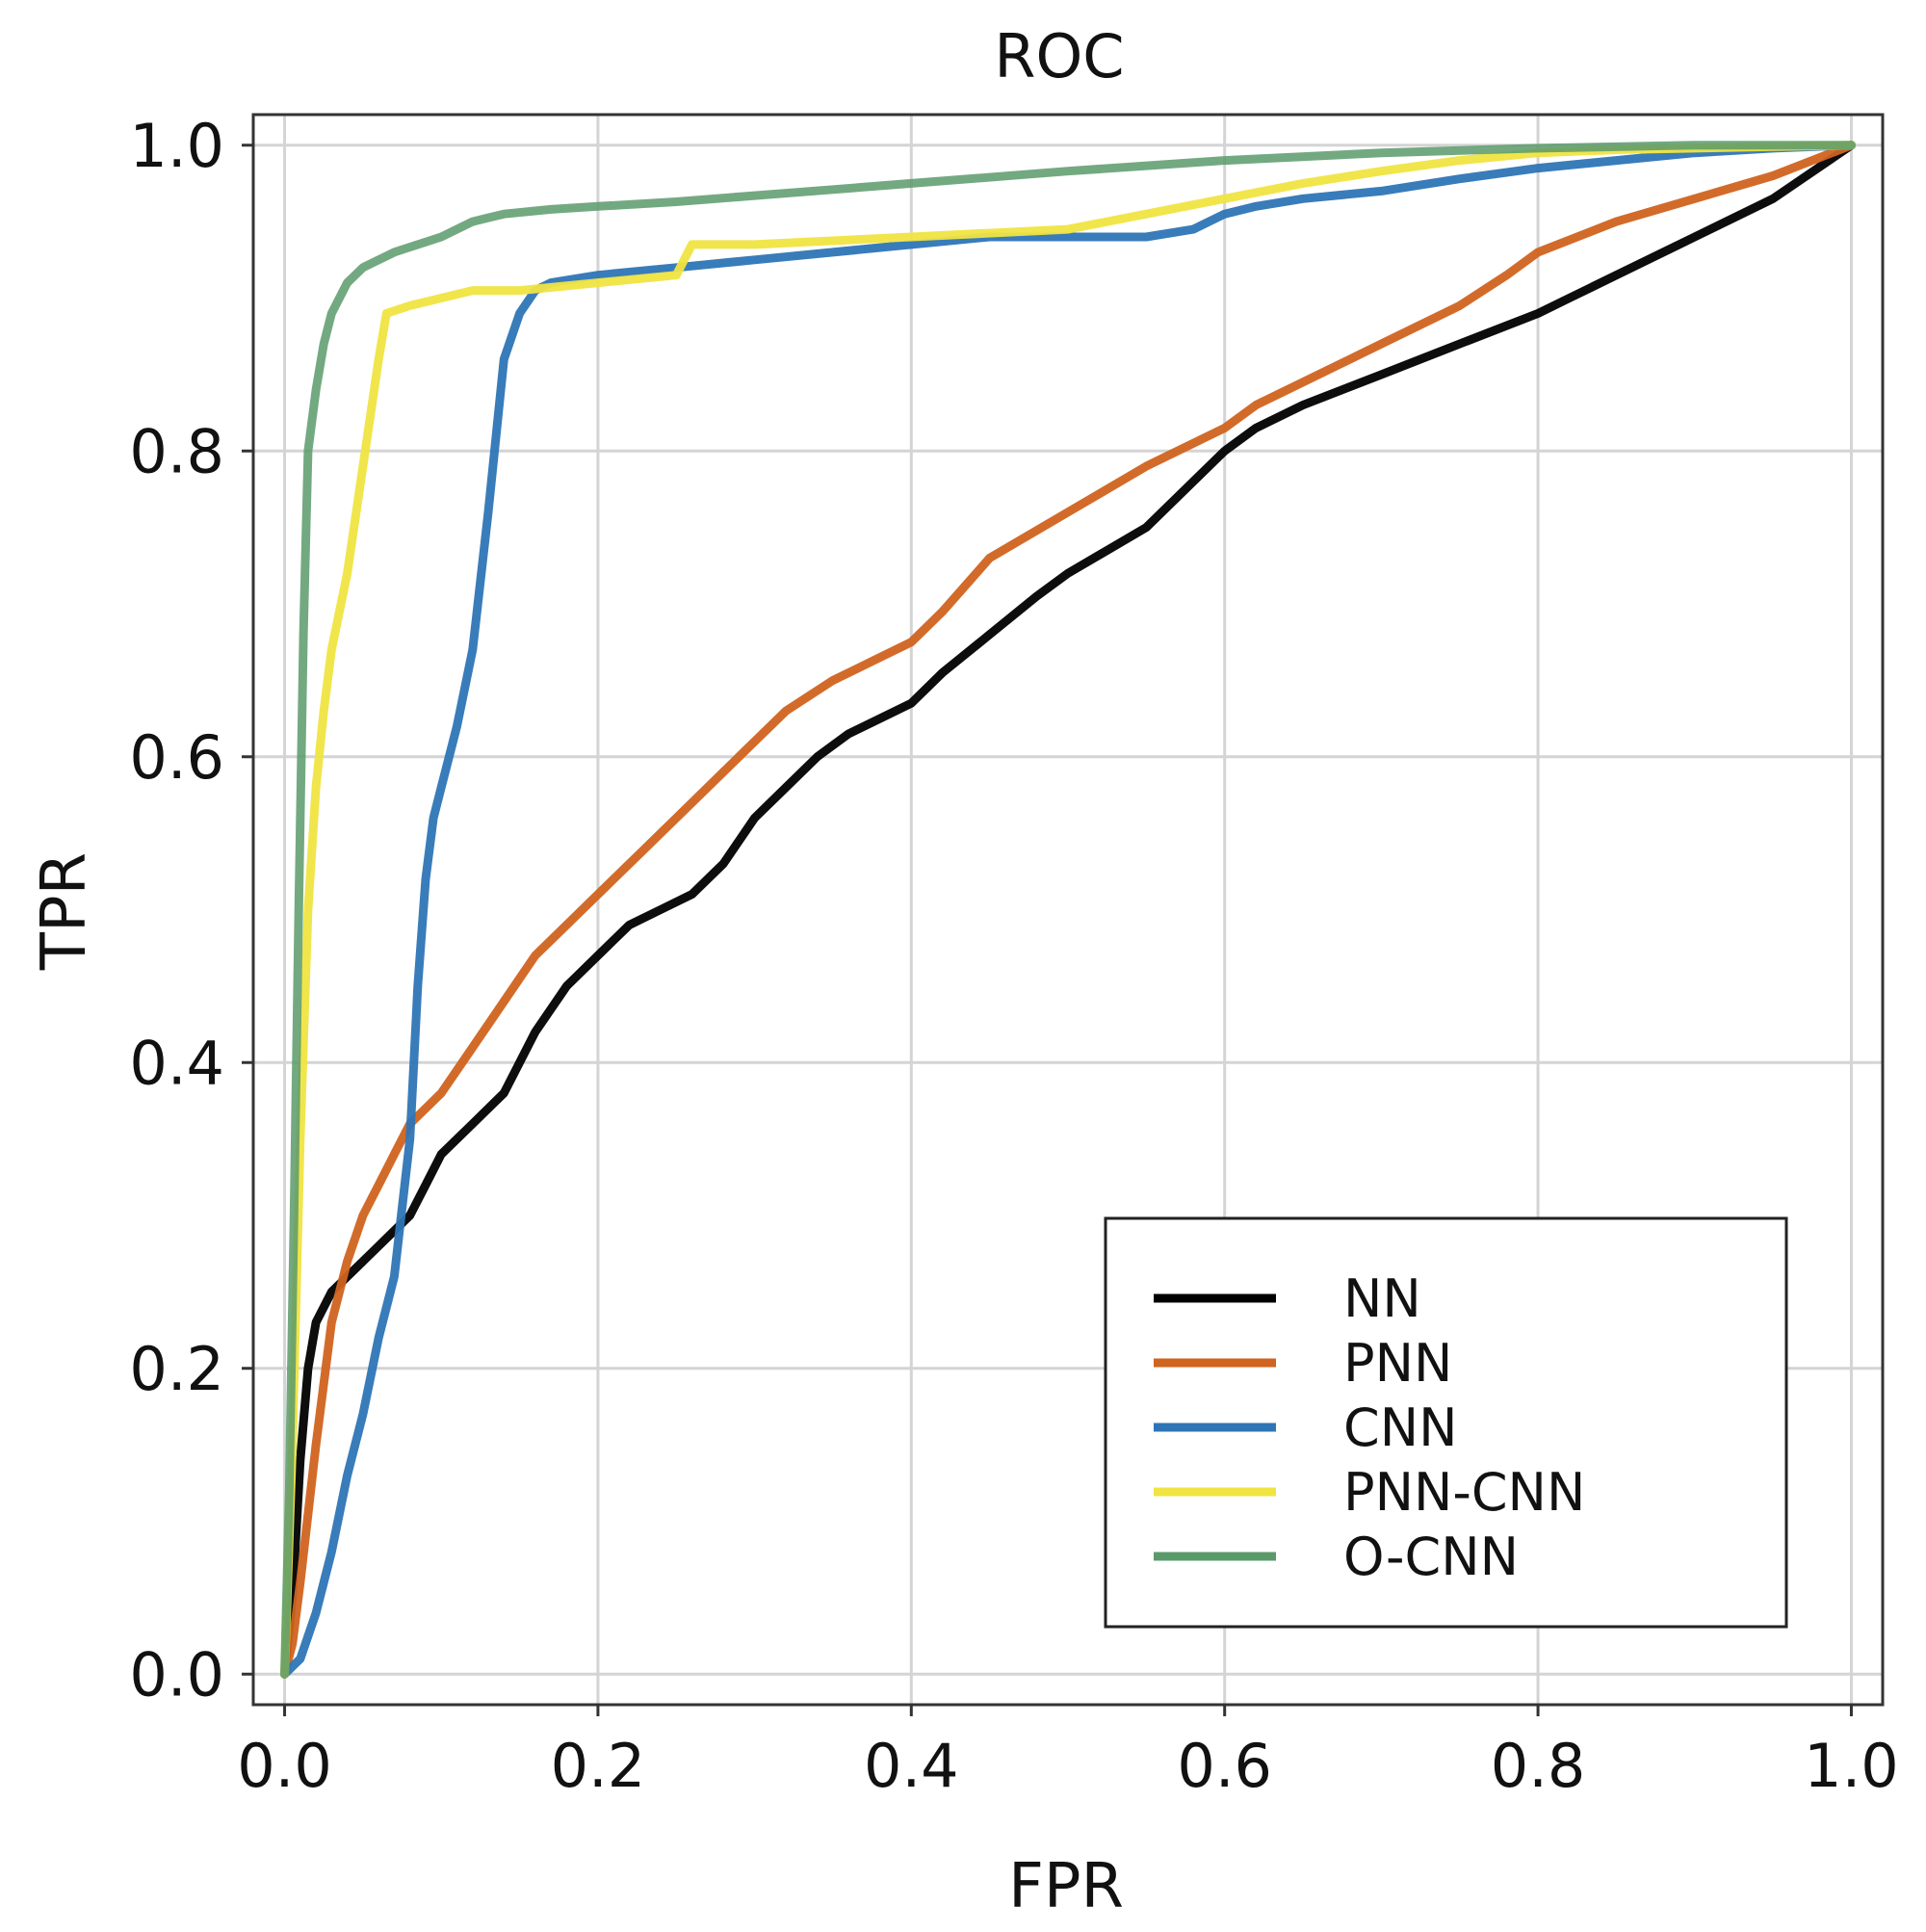 This screenshot has height=1932, width=1926. What do you see at coordinates (1400, 1427) in the screenshot?
I see `legend-label-cnn: CNN` at bounding box center [1400, 1427].